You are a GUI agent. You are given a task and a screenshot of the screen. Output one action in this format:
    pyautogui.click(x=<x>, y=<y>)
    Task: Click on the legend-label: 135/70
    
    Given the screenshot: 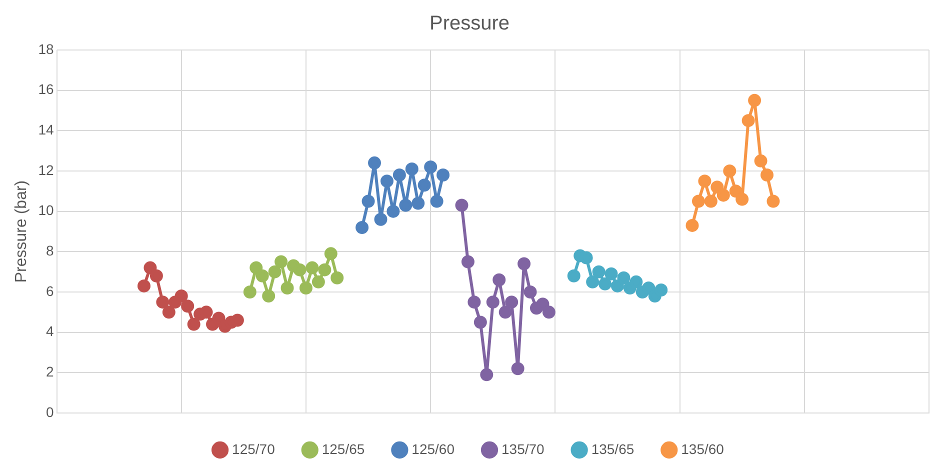 What is the action you would take?
    pyautogui.click(x=523, y=448)
    